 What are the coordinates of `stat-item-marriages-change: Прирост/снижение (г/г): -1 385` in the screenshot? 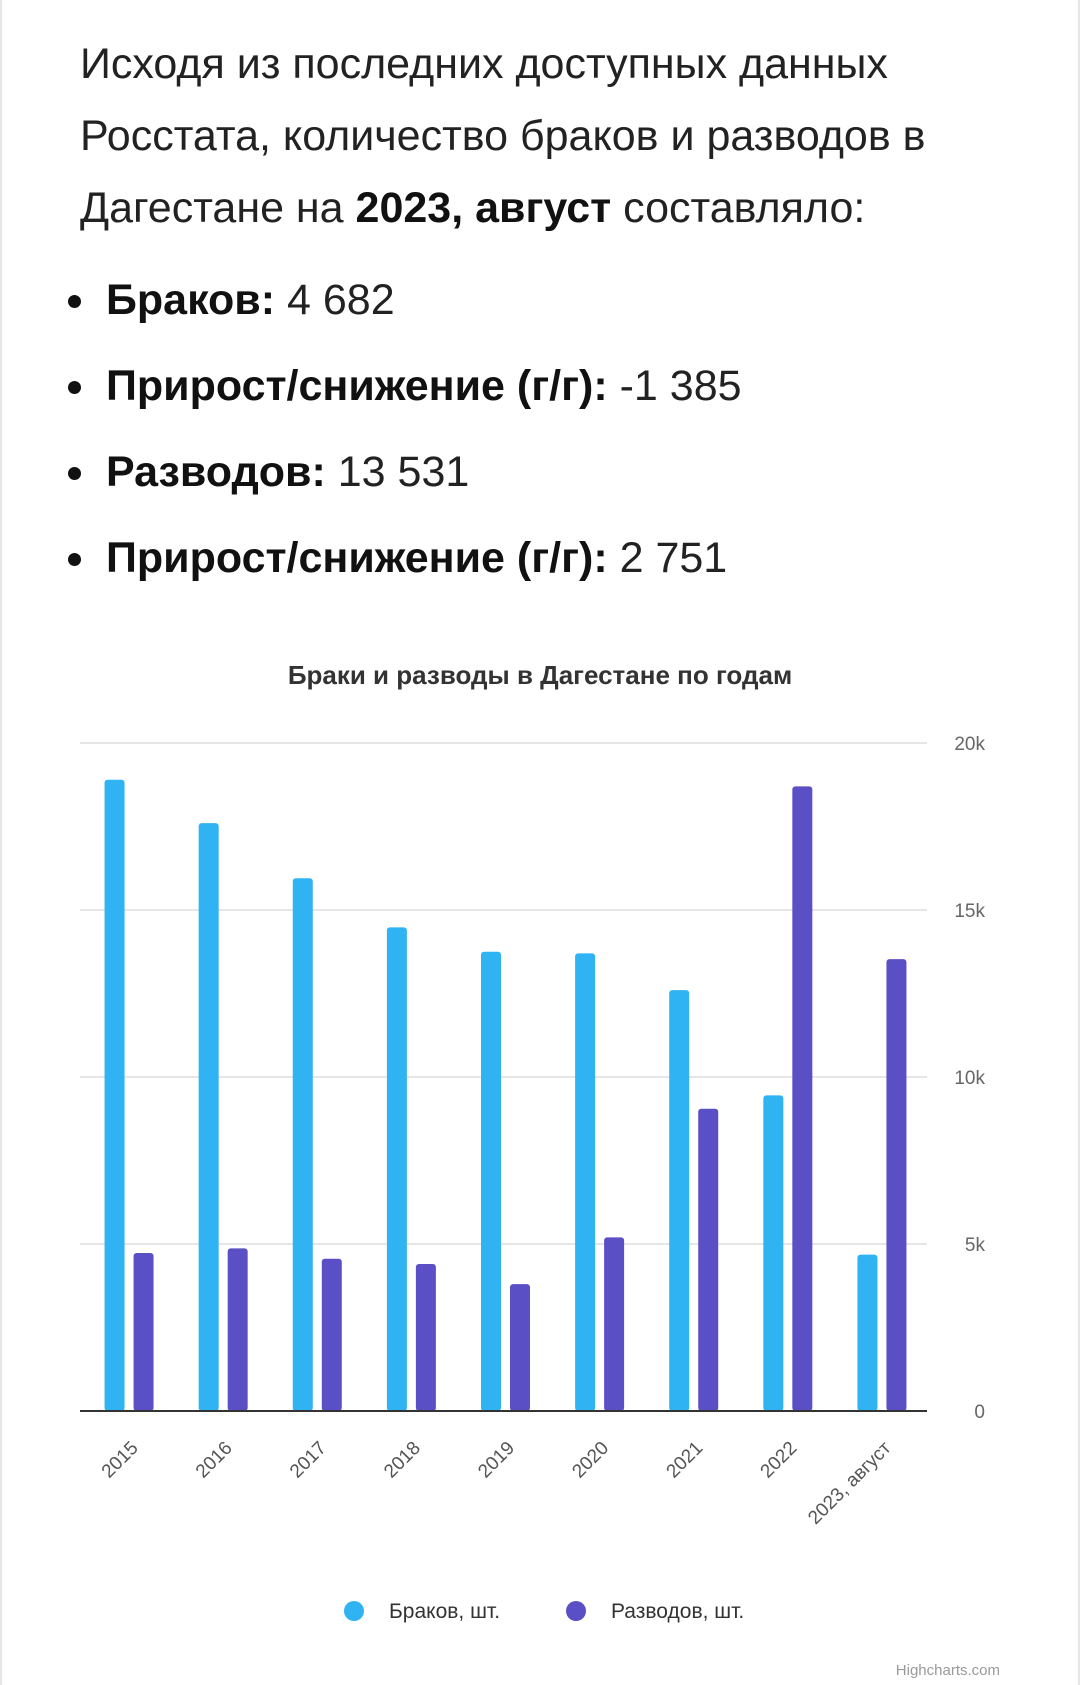 It's located at (404, 391).